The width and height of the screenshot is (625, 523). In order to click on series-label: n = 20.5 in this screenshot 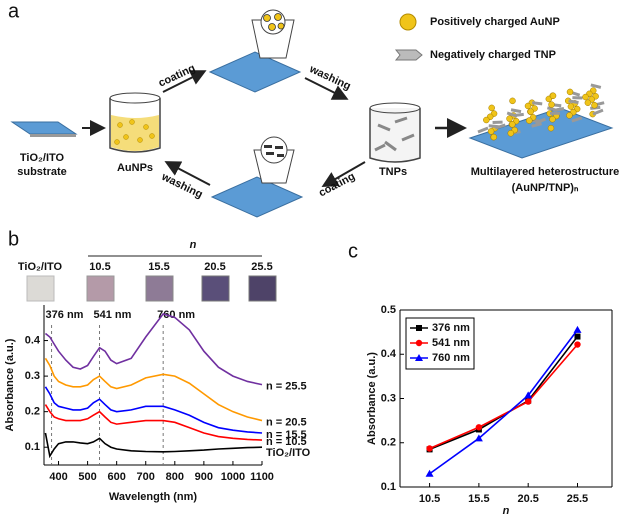, I will do `click(286, 422)`.